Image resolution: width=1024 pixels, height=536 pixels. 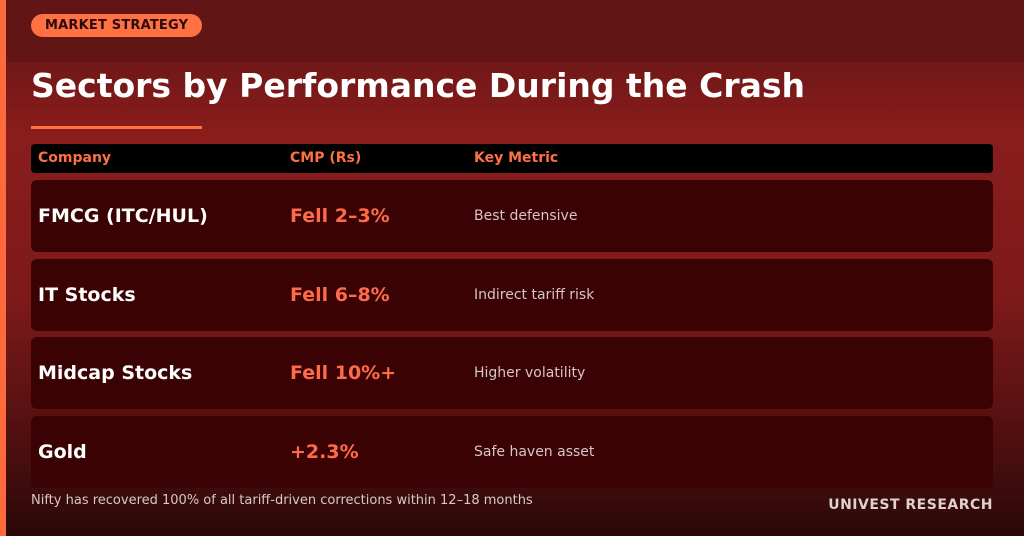 I want to click on metric-cell: Indirect tariff risk, so click(x=534, y=295).